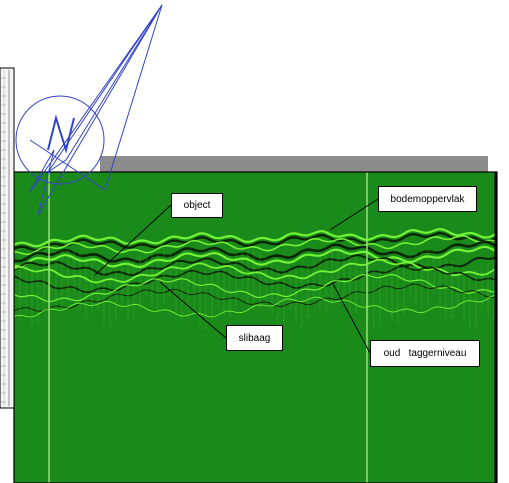 The width and height of the screenshot is (509, 483). I want to click on map-strip, so click(7, 238).